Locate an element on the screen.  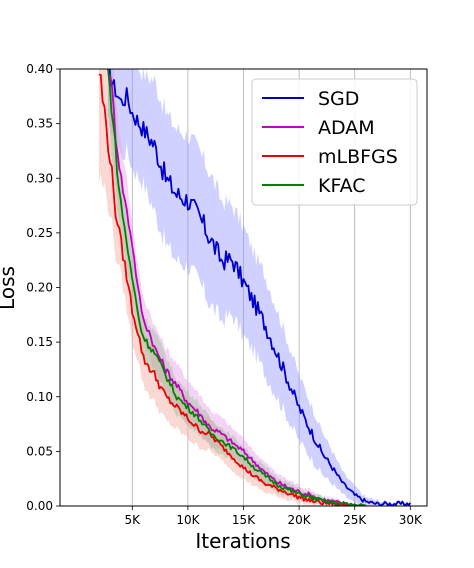
x-tick-label-1: 10K is located at coordinates (188, 520).